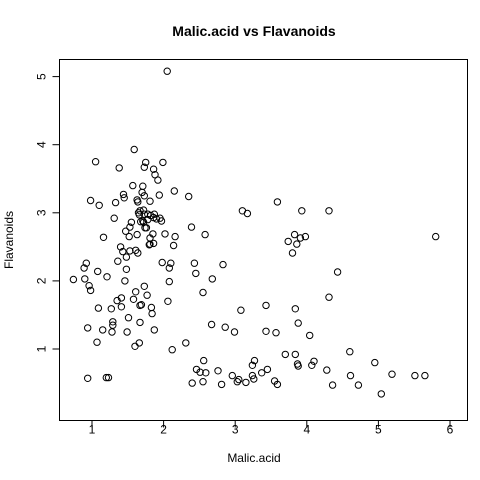 Image resolution: width=480 pixels, height=480 pixels. Describe the element at coordinates (42, 144) in the screenshot. I see `y-tick-label: 4` at that location.